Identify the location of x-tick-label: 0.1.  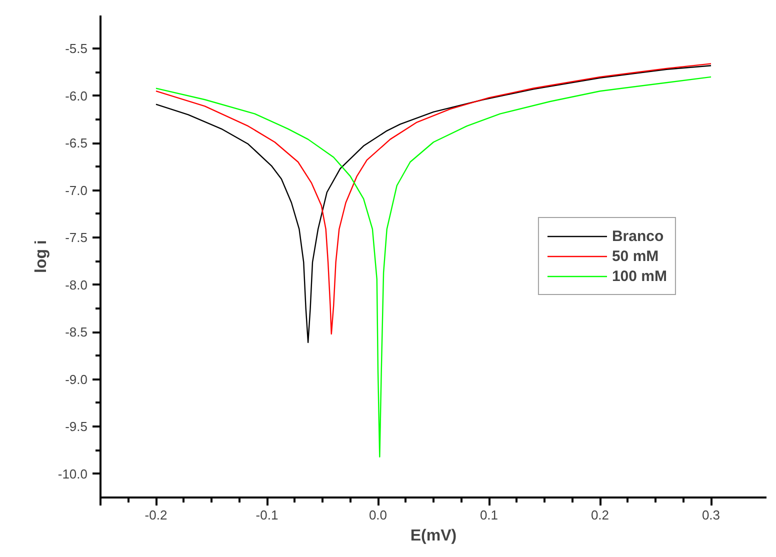
(489, 515).